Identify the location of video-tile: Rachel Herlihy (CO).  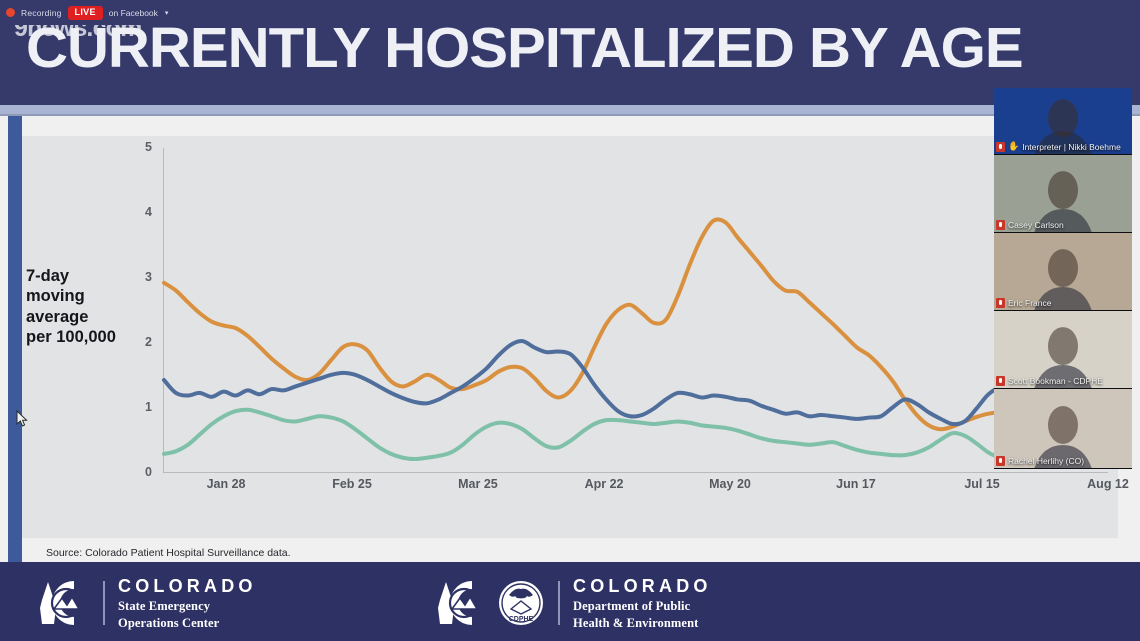
(1063, 429).